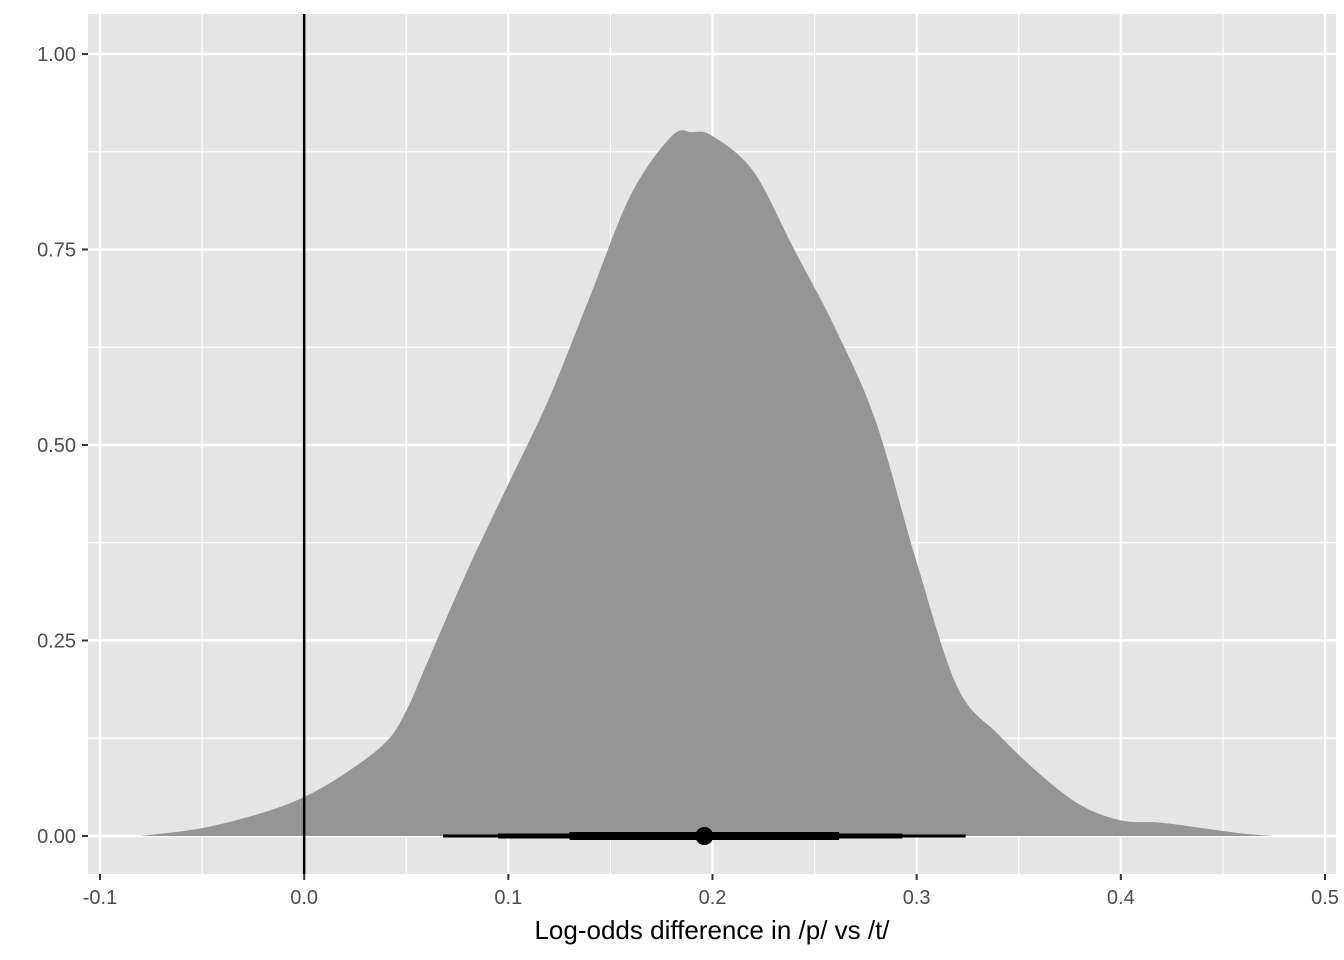 This screenshot has width=1344, height=960. I want to click on x-tick-label: -0.1, so click(100, 898).